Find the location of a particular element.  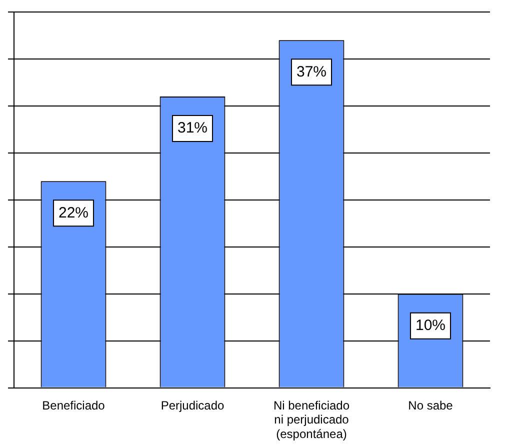

data-label: 10% is located at coordinates (430, 325).